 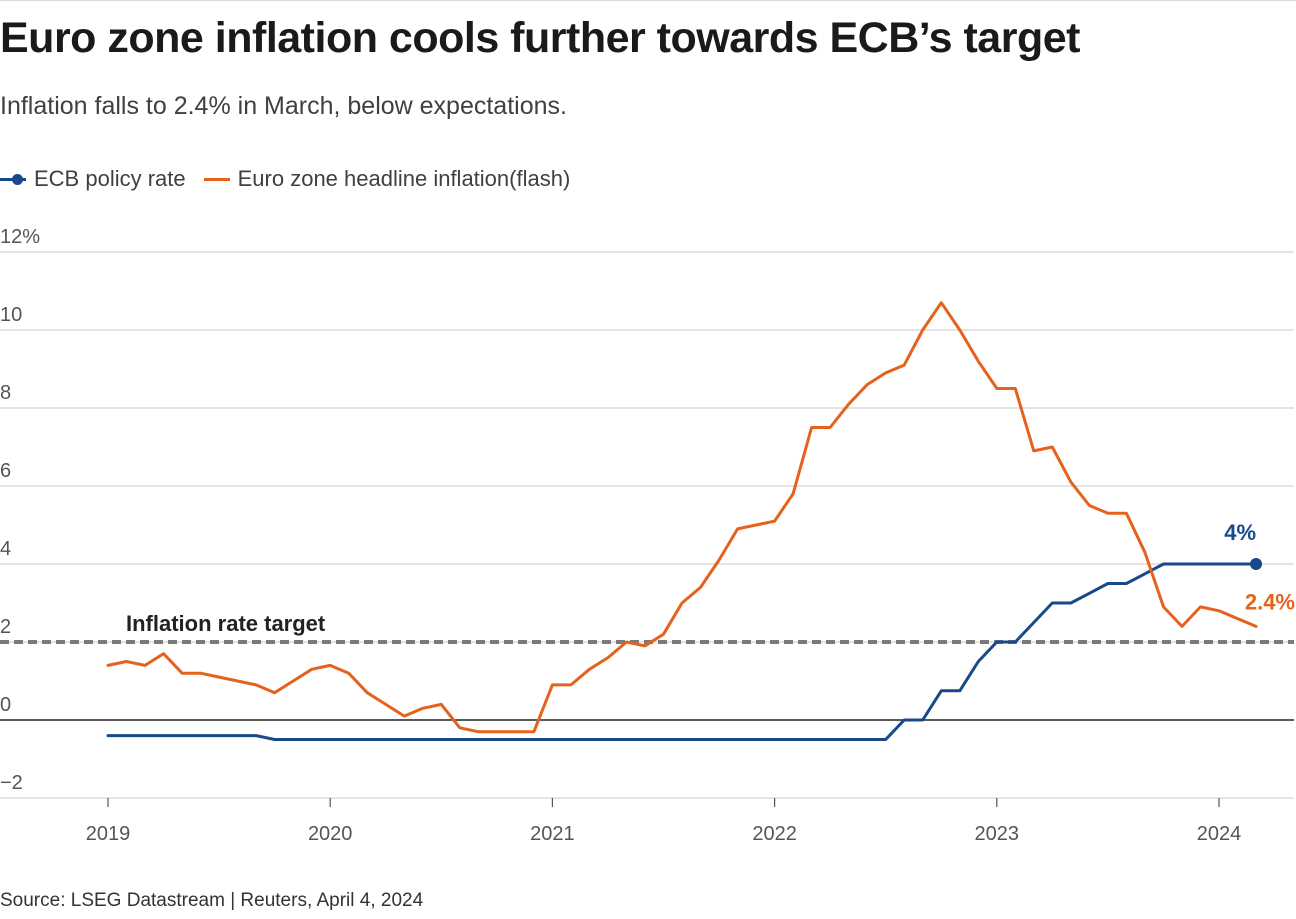 What do you see at coordinates (5, 705) in the screenshot?
I see `y-tick-label: 0` at bounding box center [5, 705].